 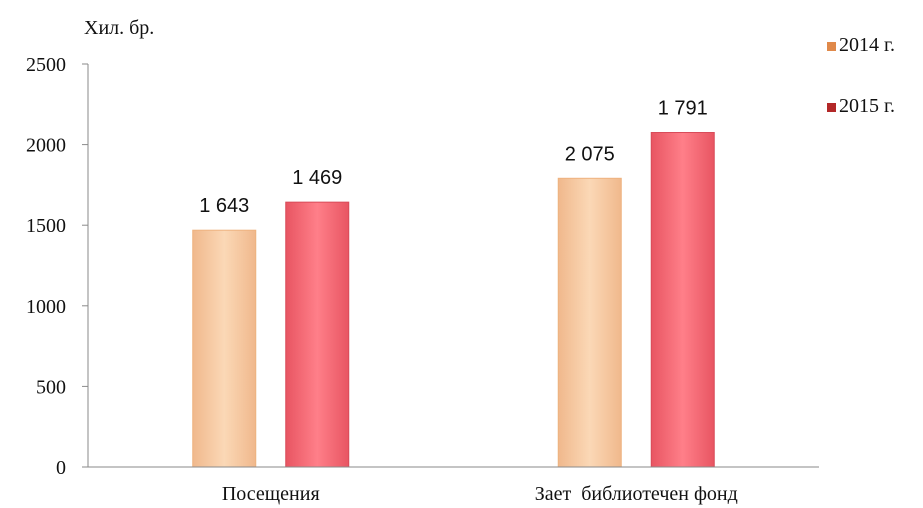 What do you see at coordinates (683, 109) in the screenshot?
I see `data-label: 1 791` at bounding box center [683, 109].